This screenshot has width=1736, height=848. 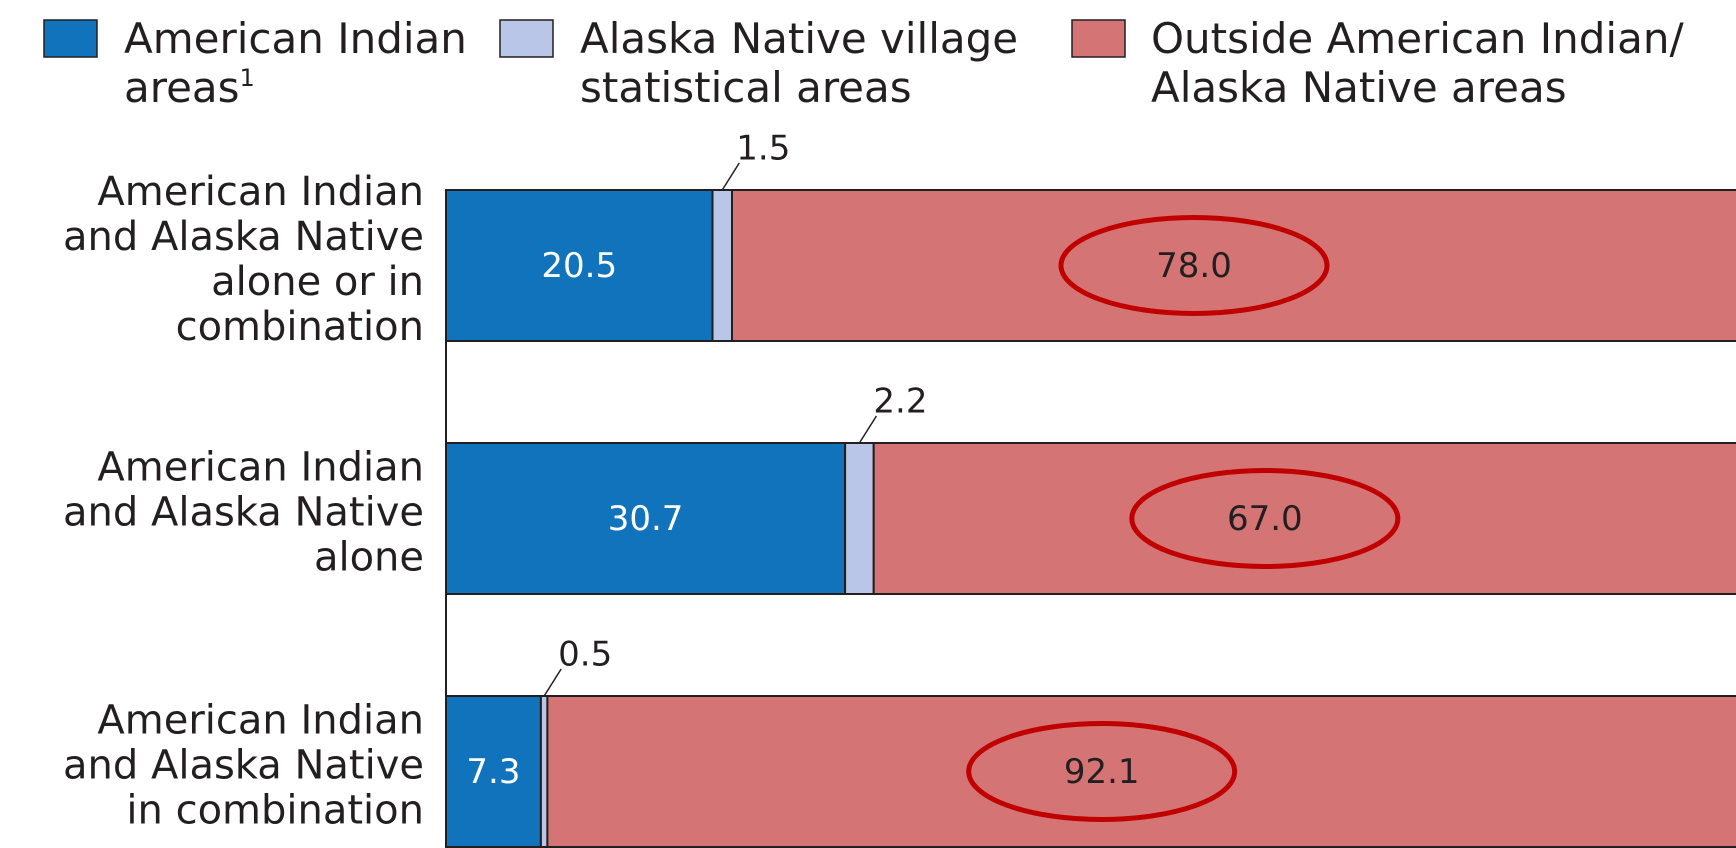 What do you see at coordinates (189, 87) in the screenshot?
I see `legend-label: areas1` at bounding box center [189, 87].